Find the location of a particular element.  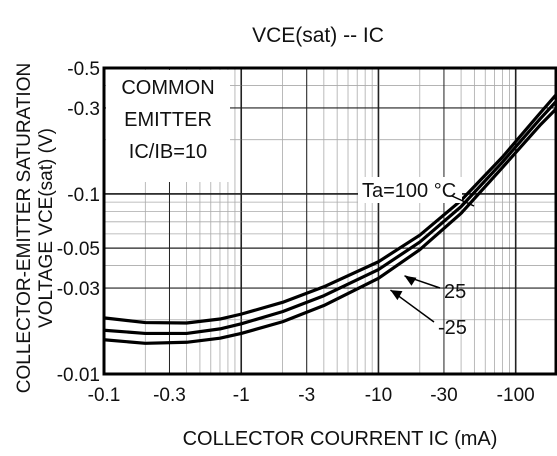

y-tick-label: -0.05 is located at coordinates (78, 249).